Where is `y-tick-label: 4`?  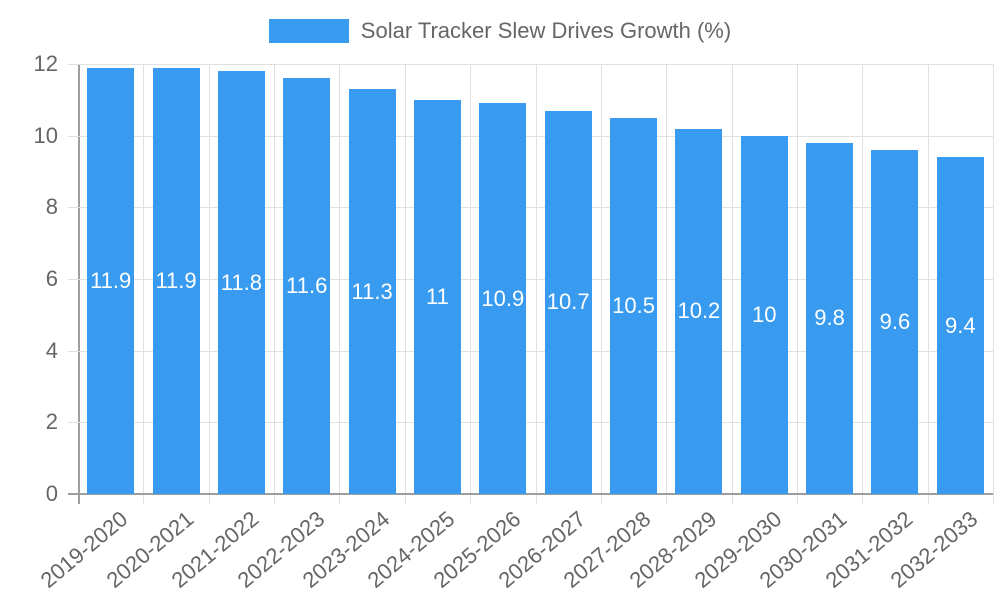 y-tick-label: 4 is located at coordinates (51, 350).